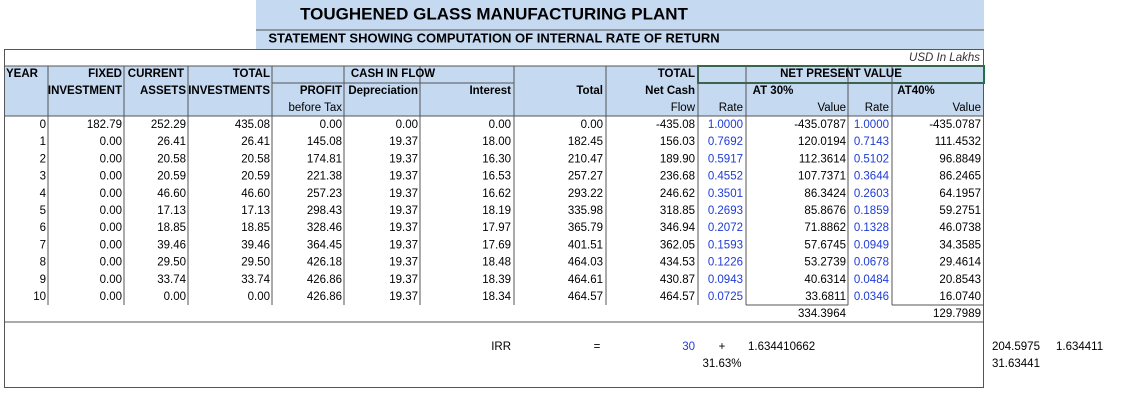 The width and height of the screenshot is (1126, 419). I want to click on column-header: ASSETS, so click(163, 91).